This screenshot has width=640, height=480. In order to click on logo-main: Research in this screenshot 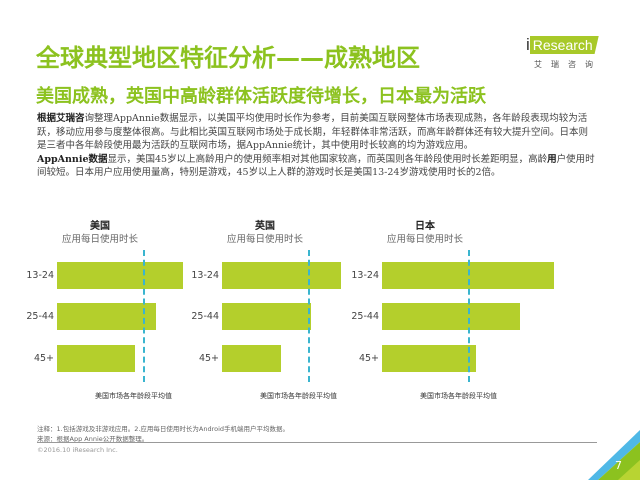, I will do `click(564, 45)`.